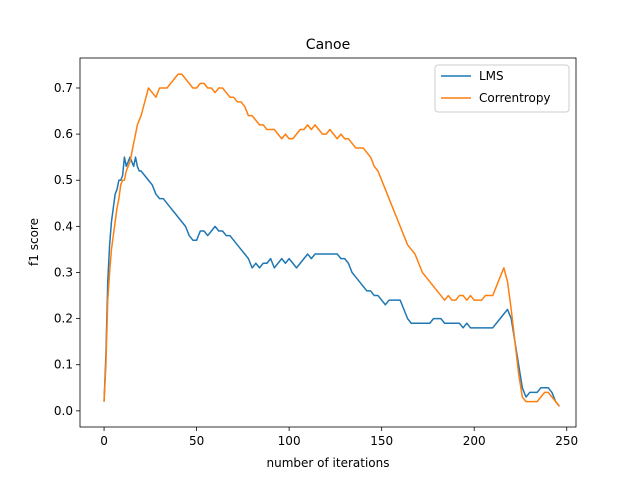 The image size is (640, 480). What do you see at coordinates (63, 272) in the screenshot?
I see `y-tick-label: 0.3` at bounding box center [63, 272].